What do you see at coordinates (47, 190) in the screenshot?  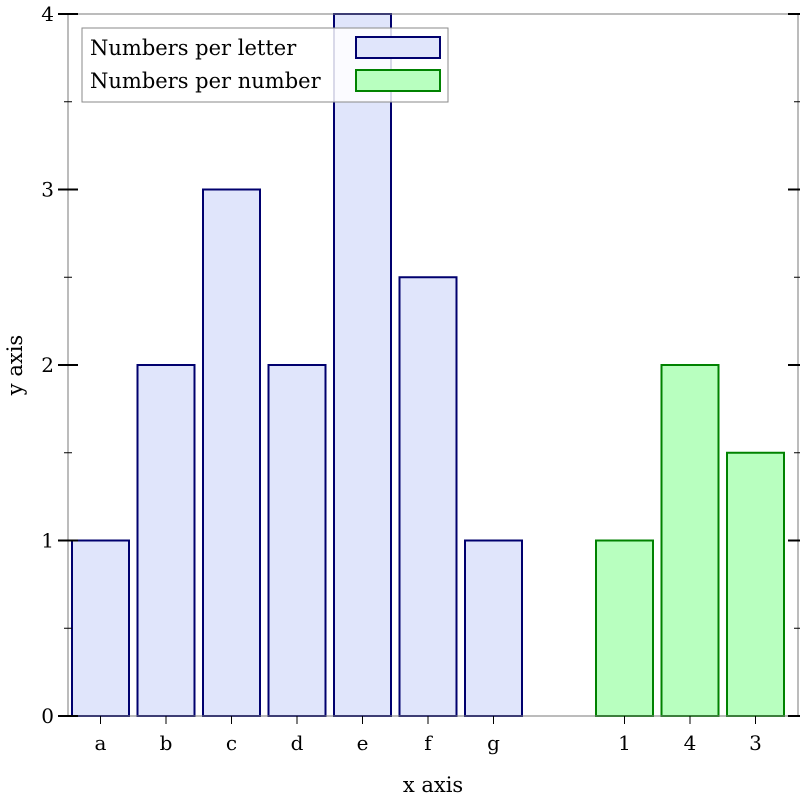 I see `y-tick-label: 3` at bounding box center [47, 190].